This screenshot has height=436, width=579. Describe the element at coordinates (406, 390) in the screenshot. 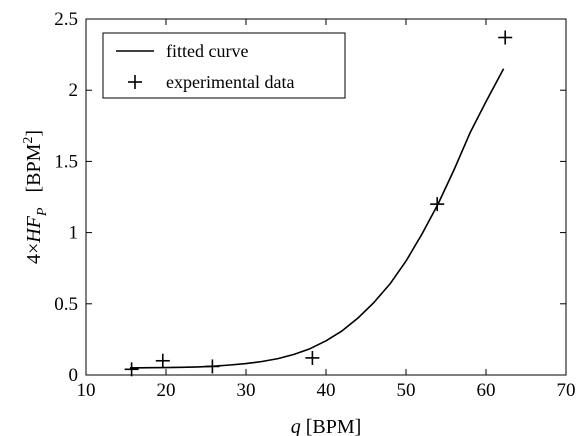

I see `x-tick-label: 50` at that location.